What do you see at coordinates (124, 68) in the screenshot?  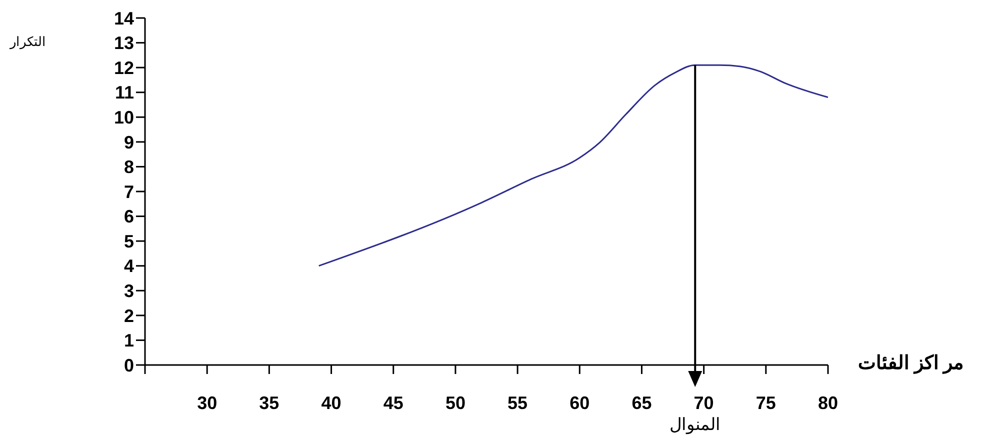 I see `y-tick-label: 12` at bounding box center [124, 68].